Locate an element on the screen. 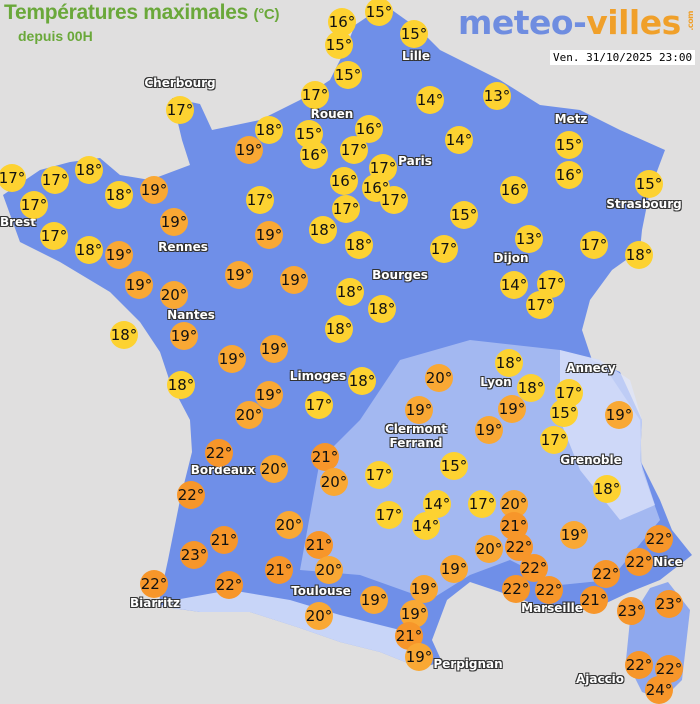 The height and width of the screenshot is (704, 700). city-label: Bordeaux is located at coordinates (223, 470).